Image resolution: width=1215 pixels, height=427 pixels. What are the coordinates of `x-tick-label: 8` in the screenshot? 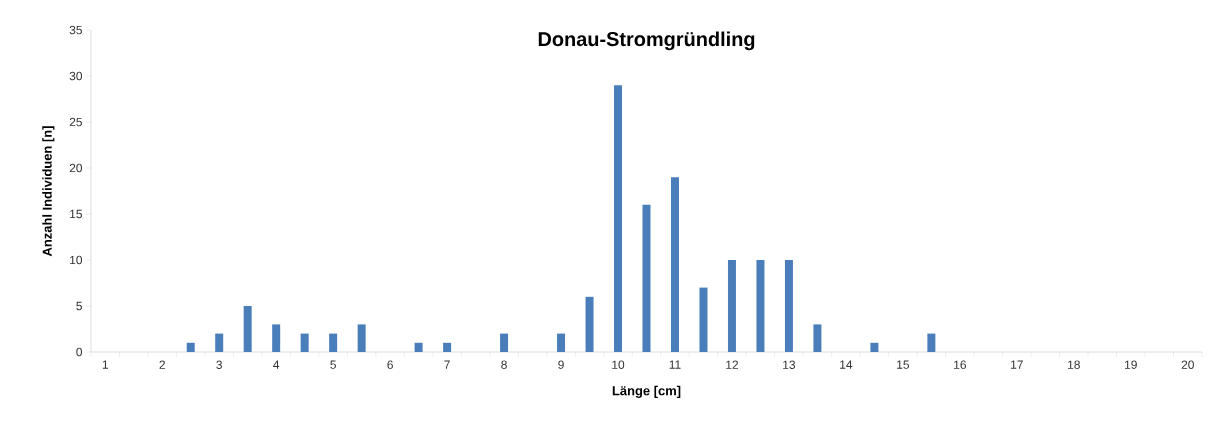 It's located at (504, 364).